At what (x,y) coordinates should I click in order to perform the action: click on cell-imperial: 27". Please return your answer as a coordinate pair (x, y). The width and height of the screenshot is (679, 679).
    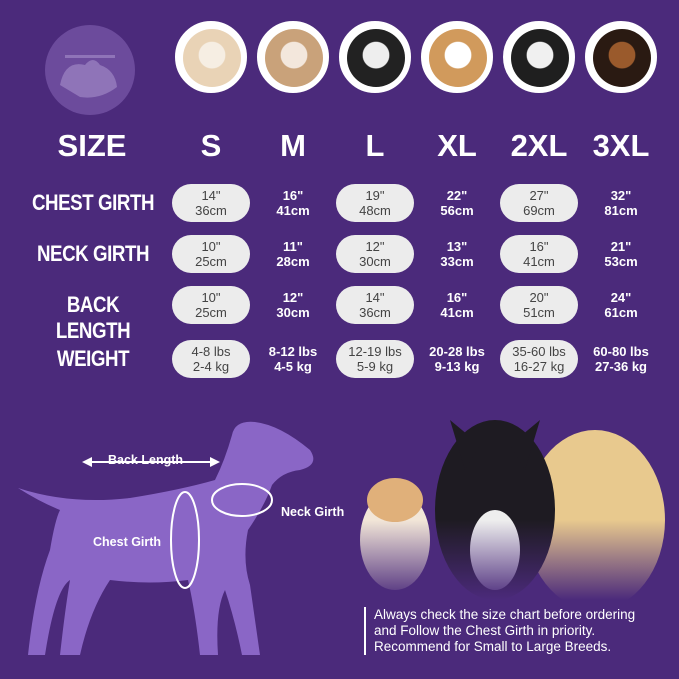
    Looking at the image, I should click on (539, 195).